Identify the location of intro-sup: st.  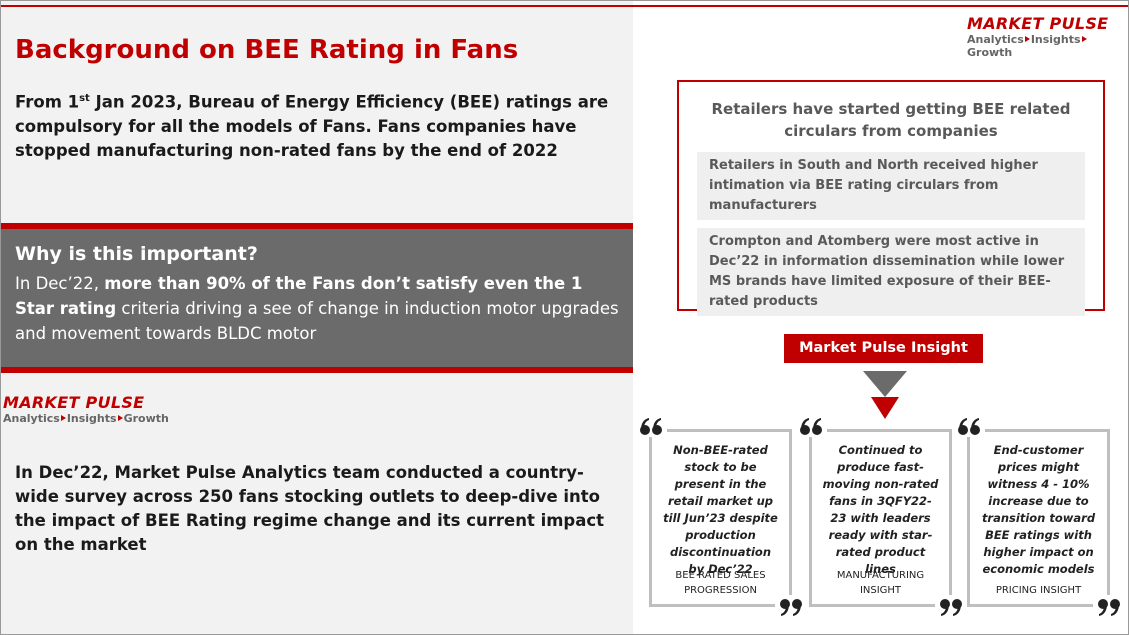
(84, 98).